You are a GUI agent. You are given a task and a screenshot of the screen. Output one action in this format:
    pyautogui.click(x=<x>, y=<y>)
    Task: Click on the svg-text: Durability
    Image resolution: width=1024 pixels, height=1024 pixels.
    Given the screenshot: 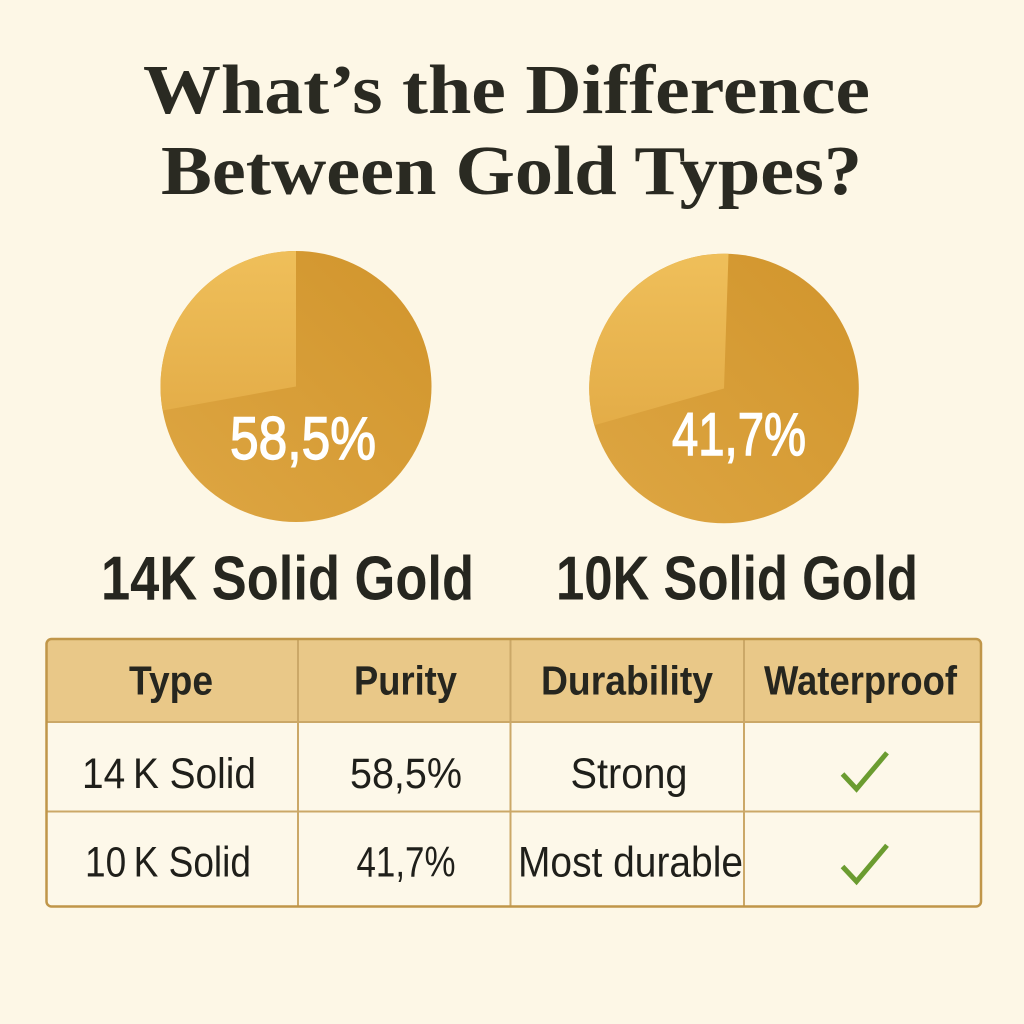 What is the action you would take?
    pyautogui.click(x=627, y=681)
    